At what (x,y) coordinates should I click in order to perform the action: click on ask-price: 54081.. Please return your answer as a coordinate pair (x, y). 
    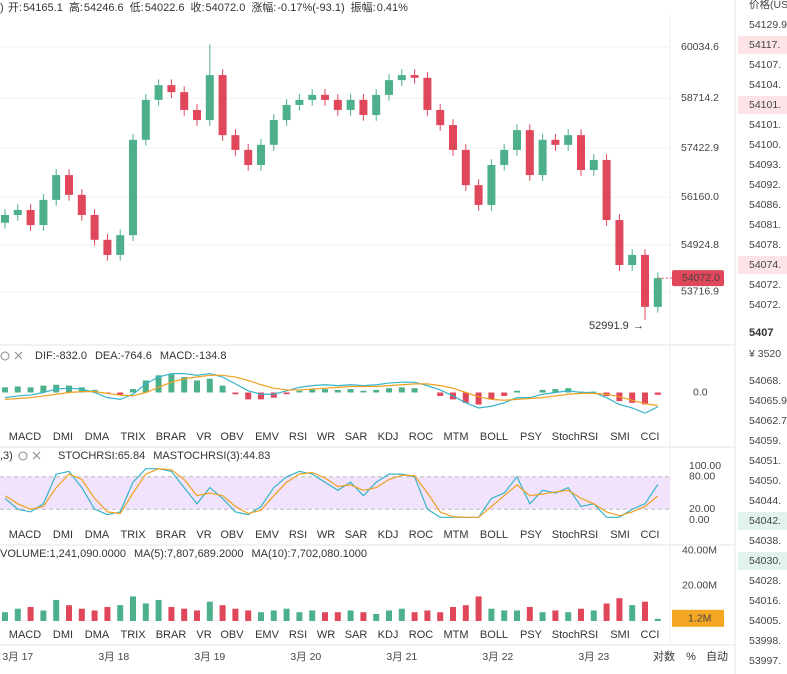
    Looking at the image, I should click on (765, 225).